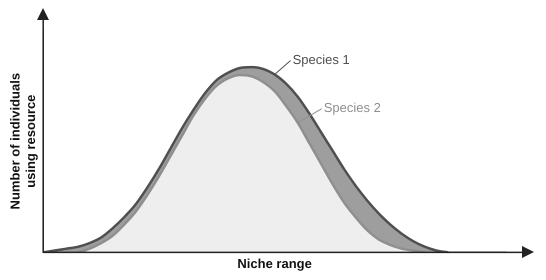 The width and height of the screenshot is (546, 280). Describe the element at coordinates (321, 60) in the screenshot. I see `legend-label: Species 1` at that location.